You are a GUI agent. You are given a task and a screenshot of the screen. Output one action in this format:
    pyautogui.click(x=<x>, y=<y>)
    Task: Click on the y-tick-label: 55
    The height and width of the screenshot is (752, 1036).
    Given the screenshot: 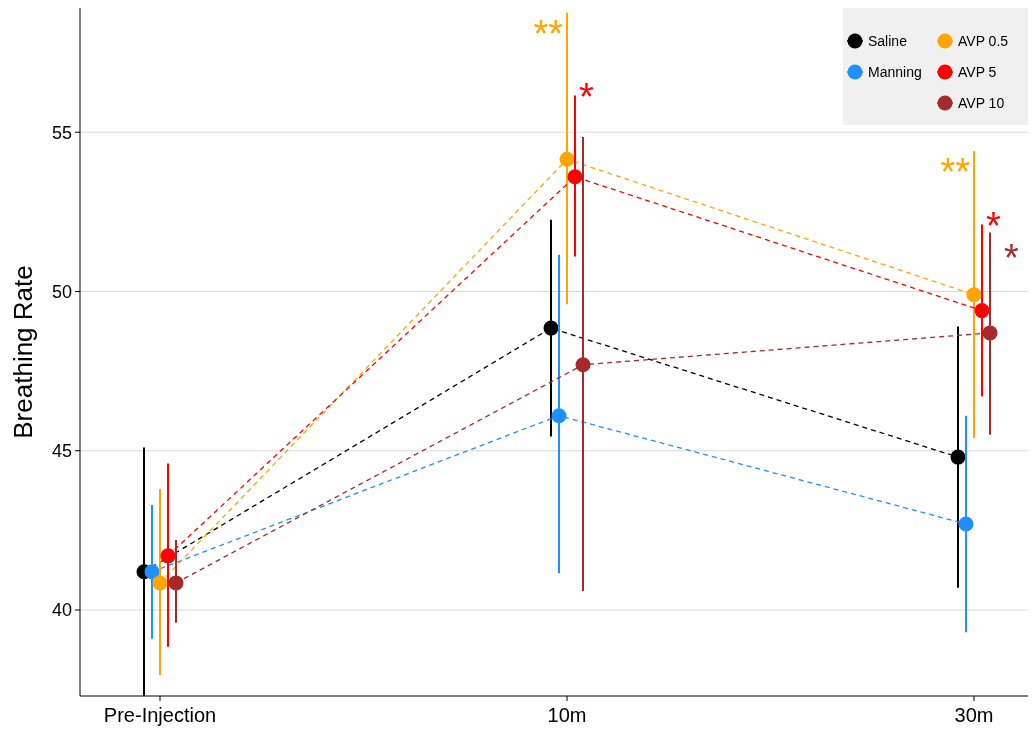 What is the action you would take?
    pyautogui.click(x=61, y=132)
    